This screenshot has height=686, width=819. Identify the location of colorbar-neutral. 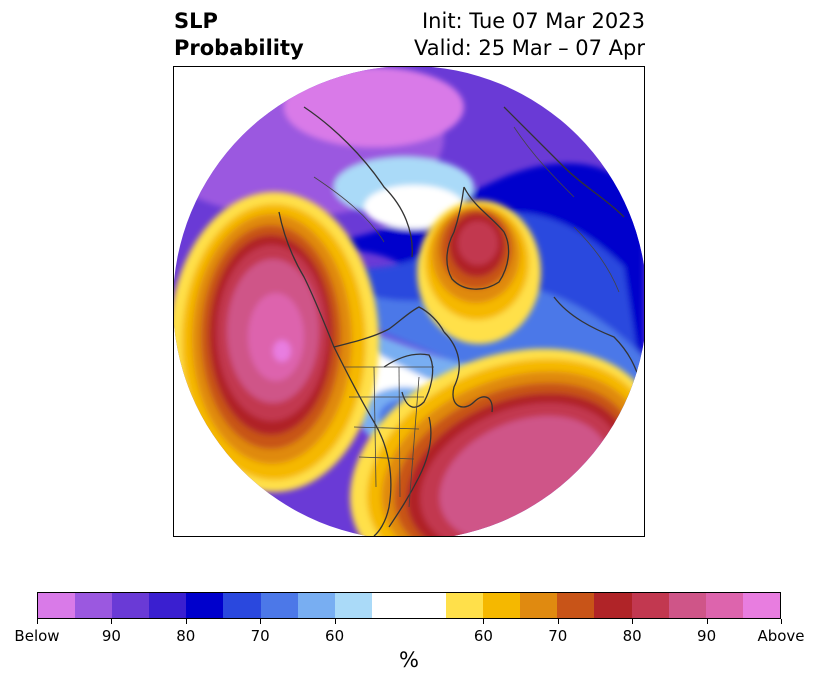
(409, 605).